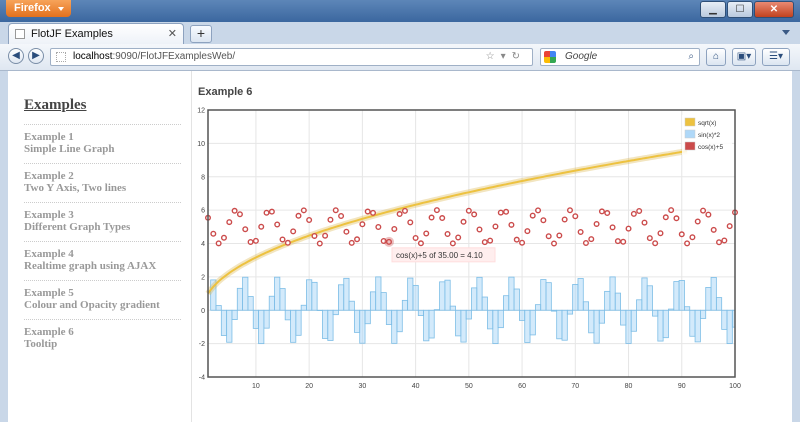 Image resolution: width=800 pixels, height=422 pixels. What do you see at coordinates (102, 338) in the screenshot?
I see `sidebar-item-example-6: Example 6 Tooltip` at bounding box center [102, 338].